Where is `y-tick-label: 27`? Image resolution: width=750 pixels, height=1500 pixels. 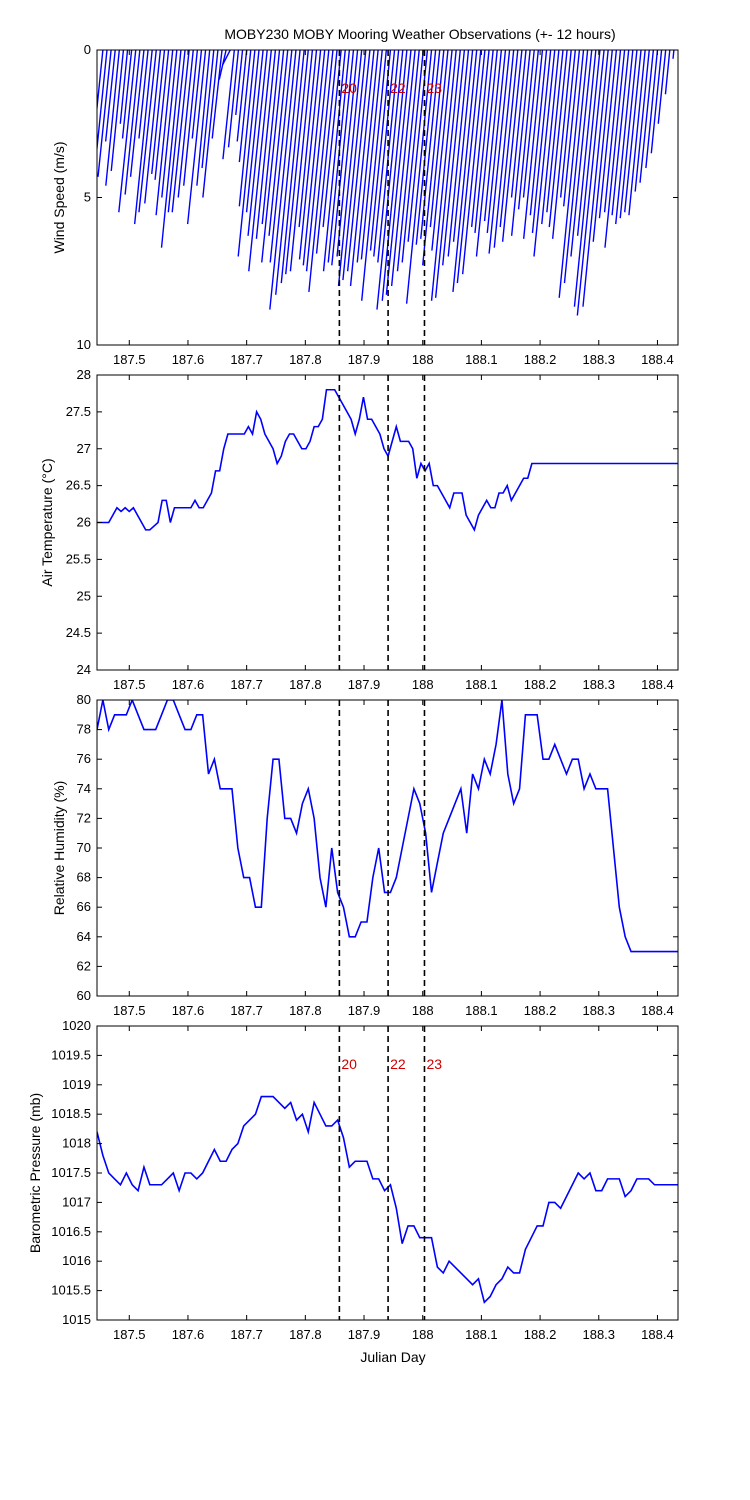 y-tick-label: 27 is located at coordinates (84, 448).